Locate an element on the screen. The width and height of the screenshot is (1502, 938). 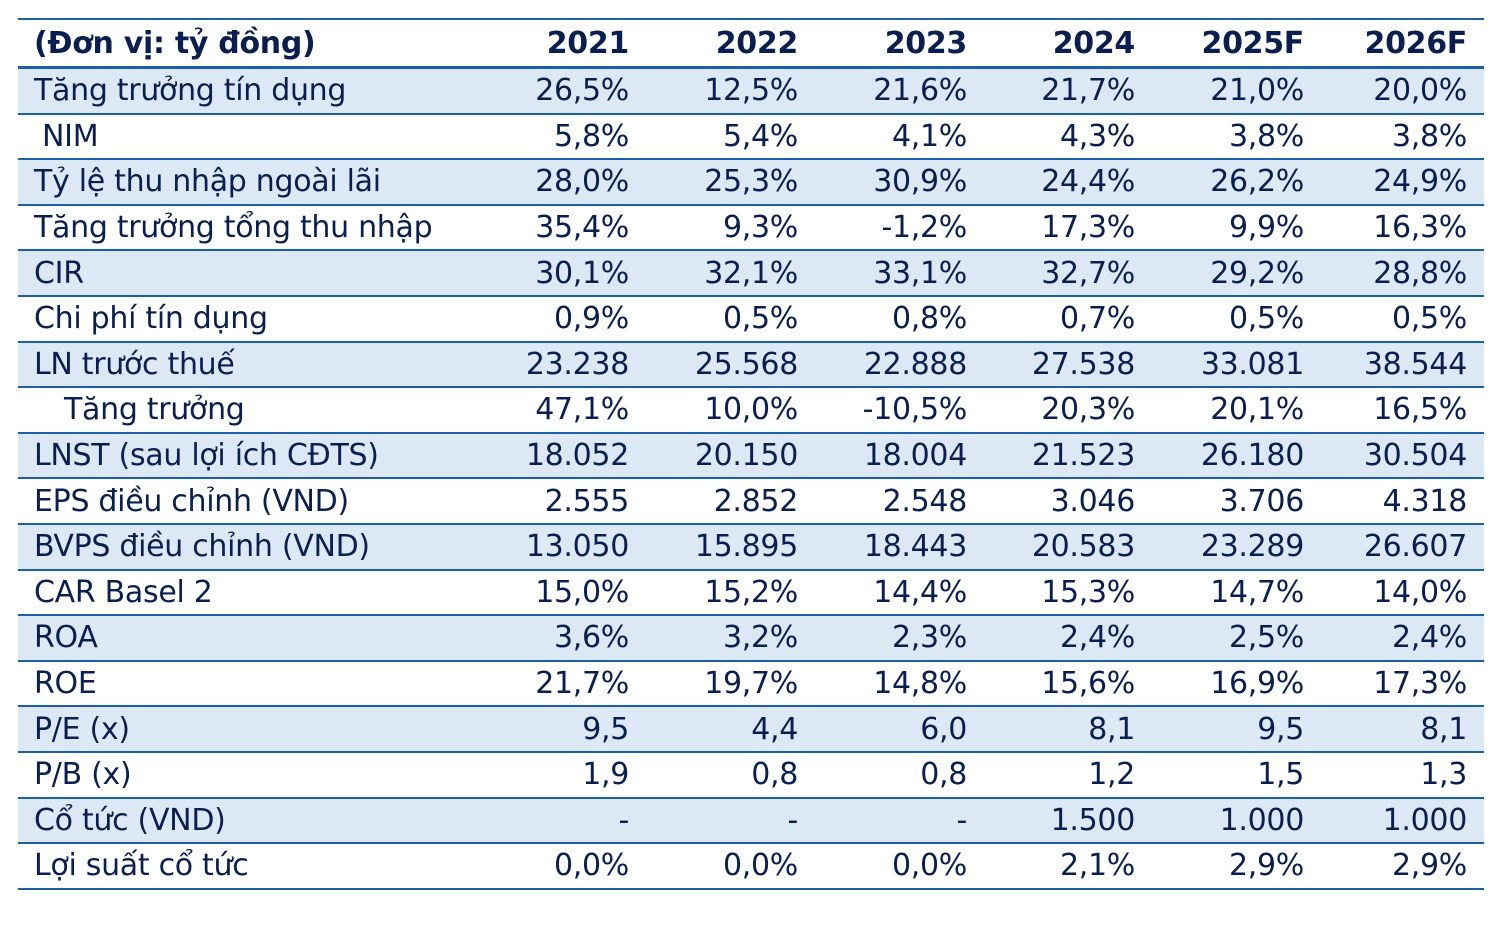
row-value: 20.583 is located at coordinates (1083, 547).